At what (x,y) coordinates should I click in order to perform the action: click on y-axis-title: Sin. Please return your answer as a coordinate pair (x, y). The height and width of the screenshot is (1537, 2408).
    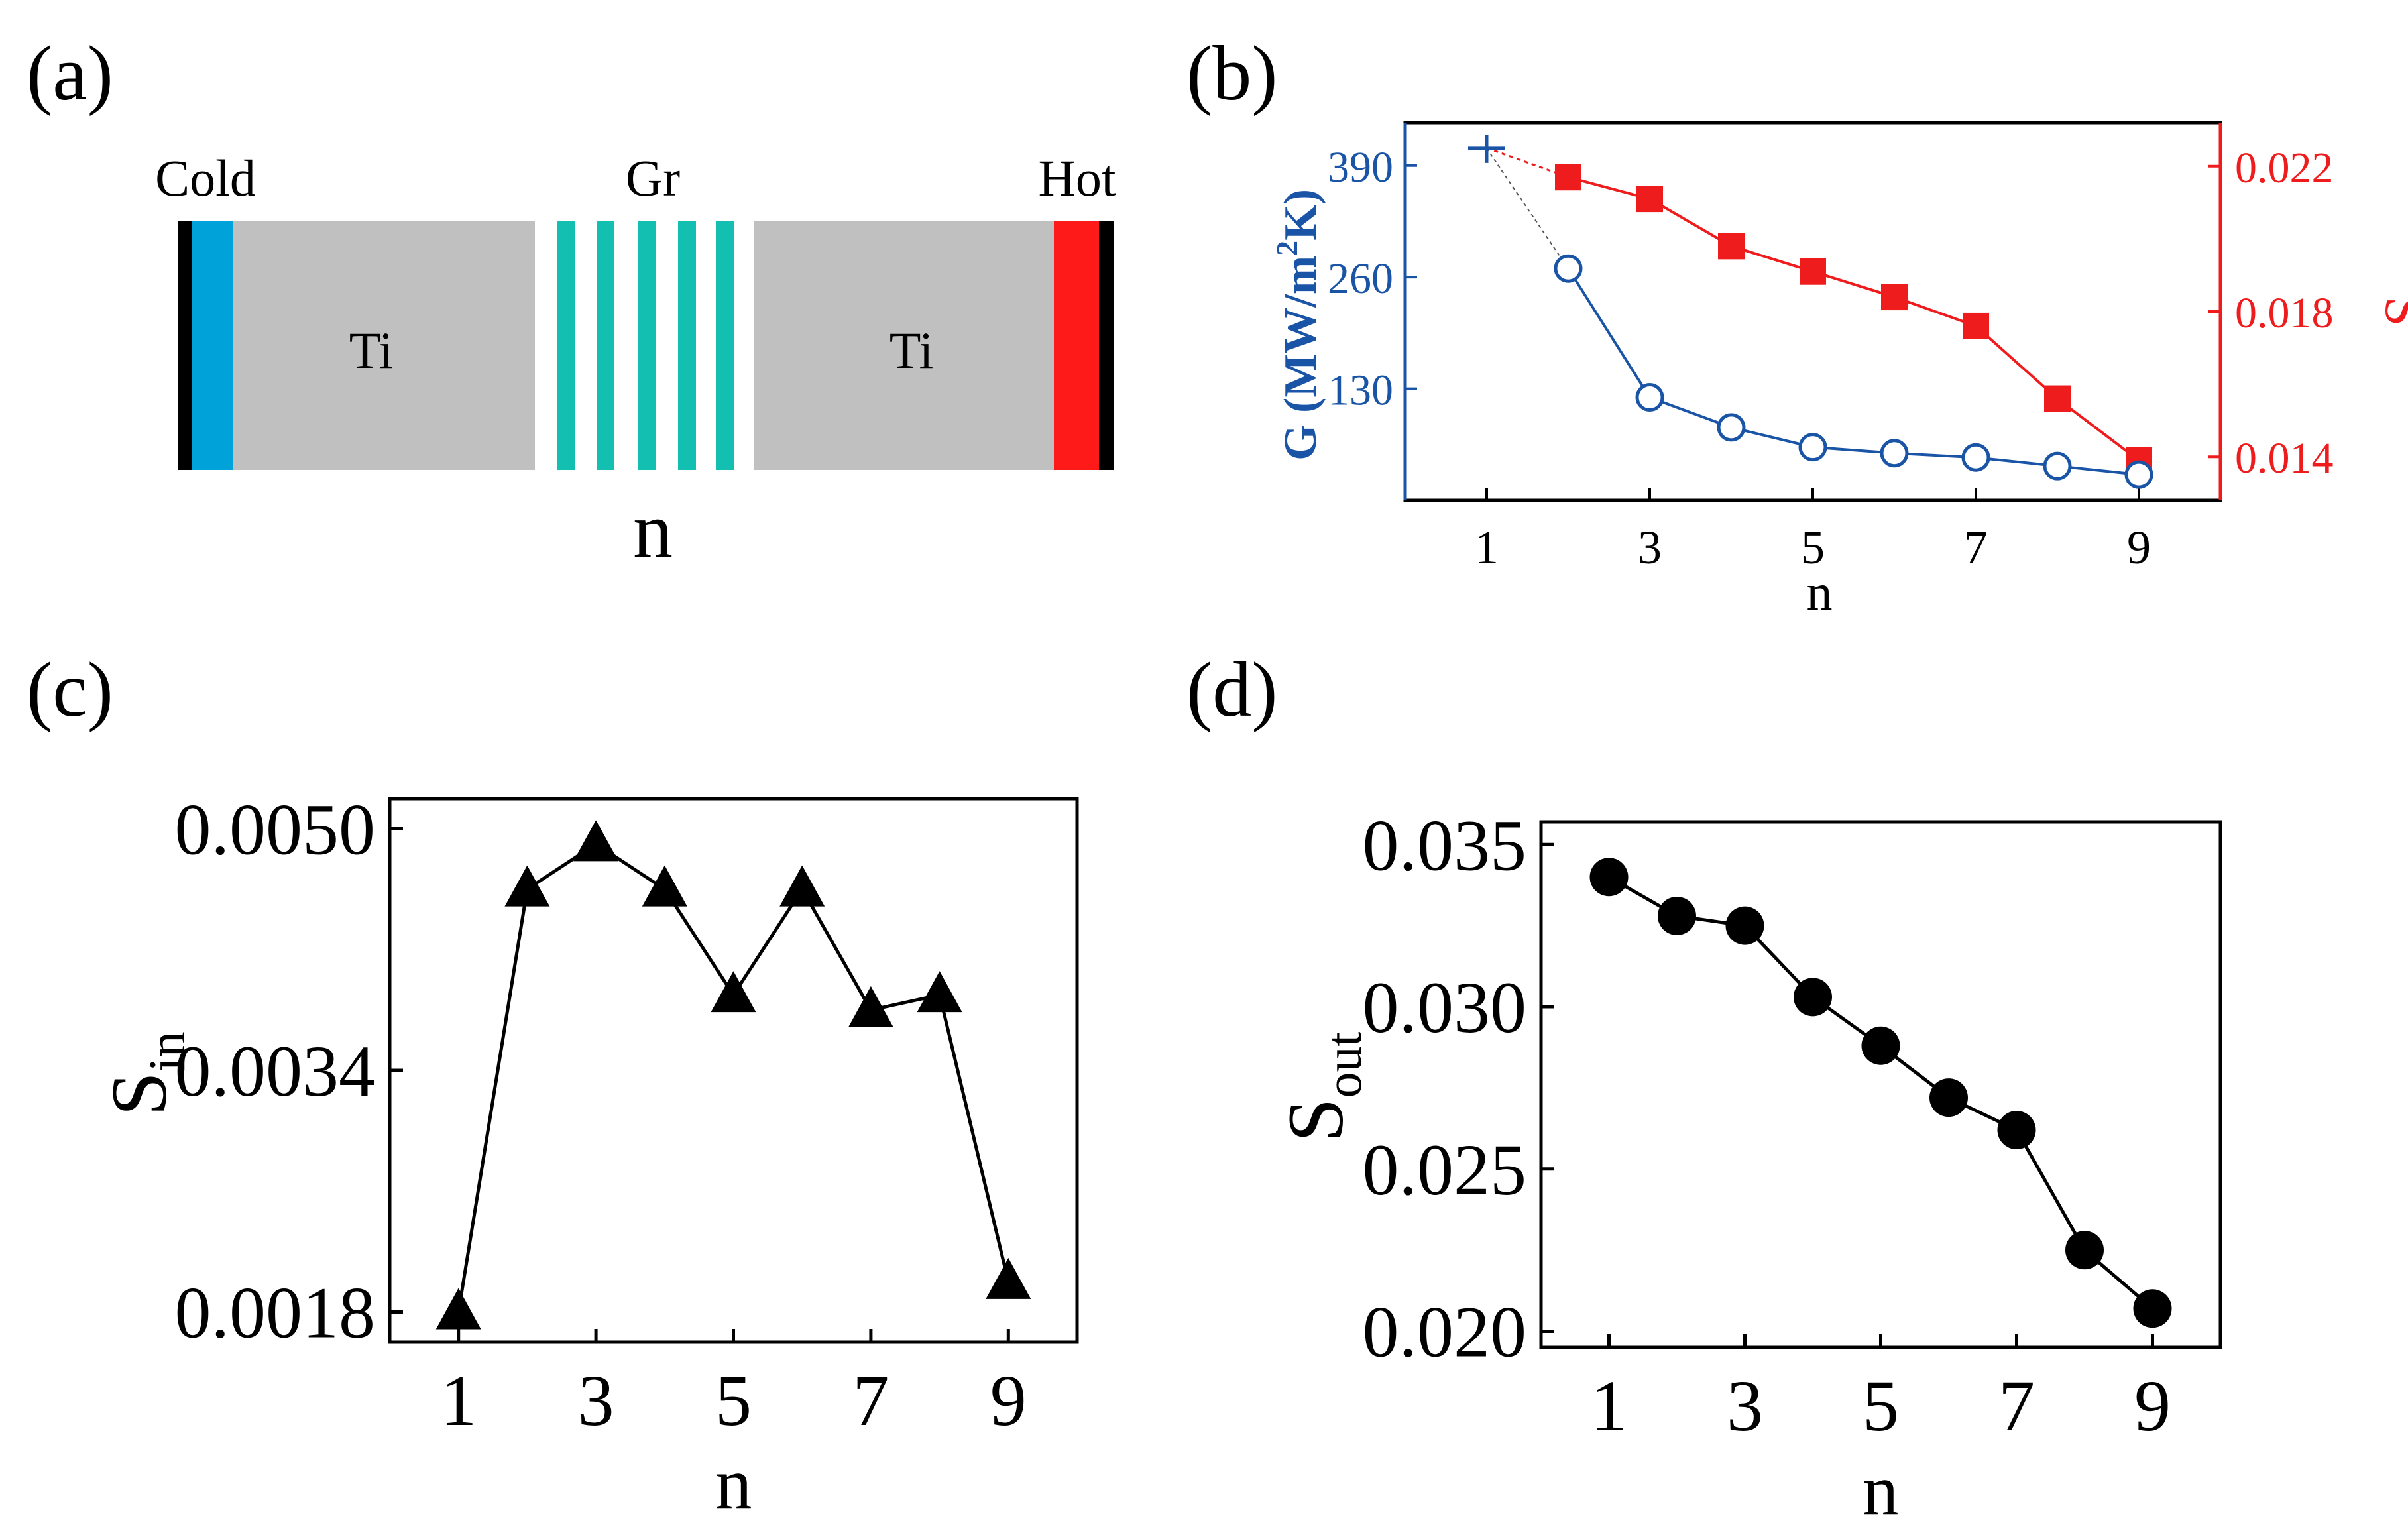
    Looking at the image, I should click on (146, 1073).